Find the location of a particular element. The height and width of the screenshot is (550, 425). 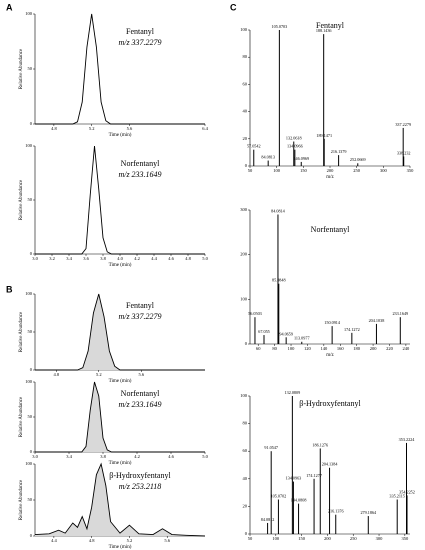

x-tick-label: 80 is located at coordinates (274, 348).